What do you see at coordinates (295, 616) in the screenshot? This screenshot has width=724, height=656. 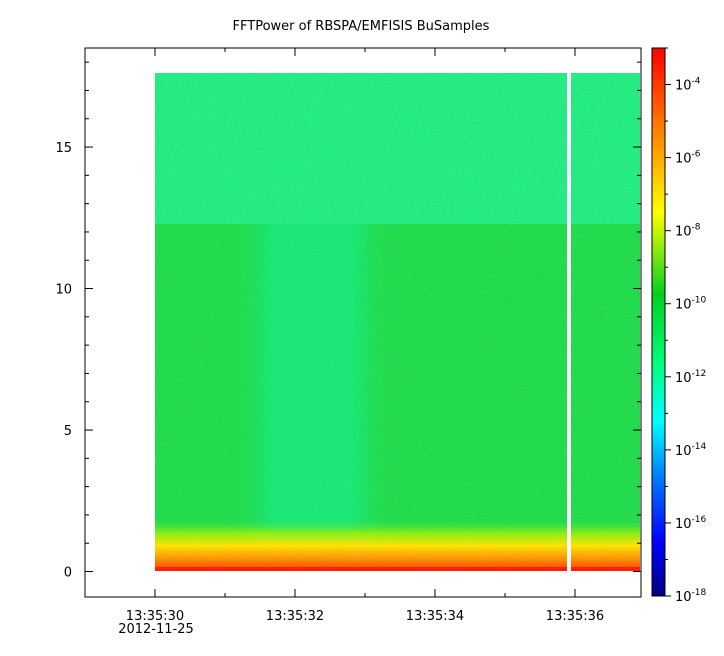 I see `x-tick-label: 13:35:32` at bounding box center [295, 616].